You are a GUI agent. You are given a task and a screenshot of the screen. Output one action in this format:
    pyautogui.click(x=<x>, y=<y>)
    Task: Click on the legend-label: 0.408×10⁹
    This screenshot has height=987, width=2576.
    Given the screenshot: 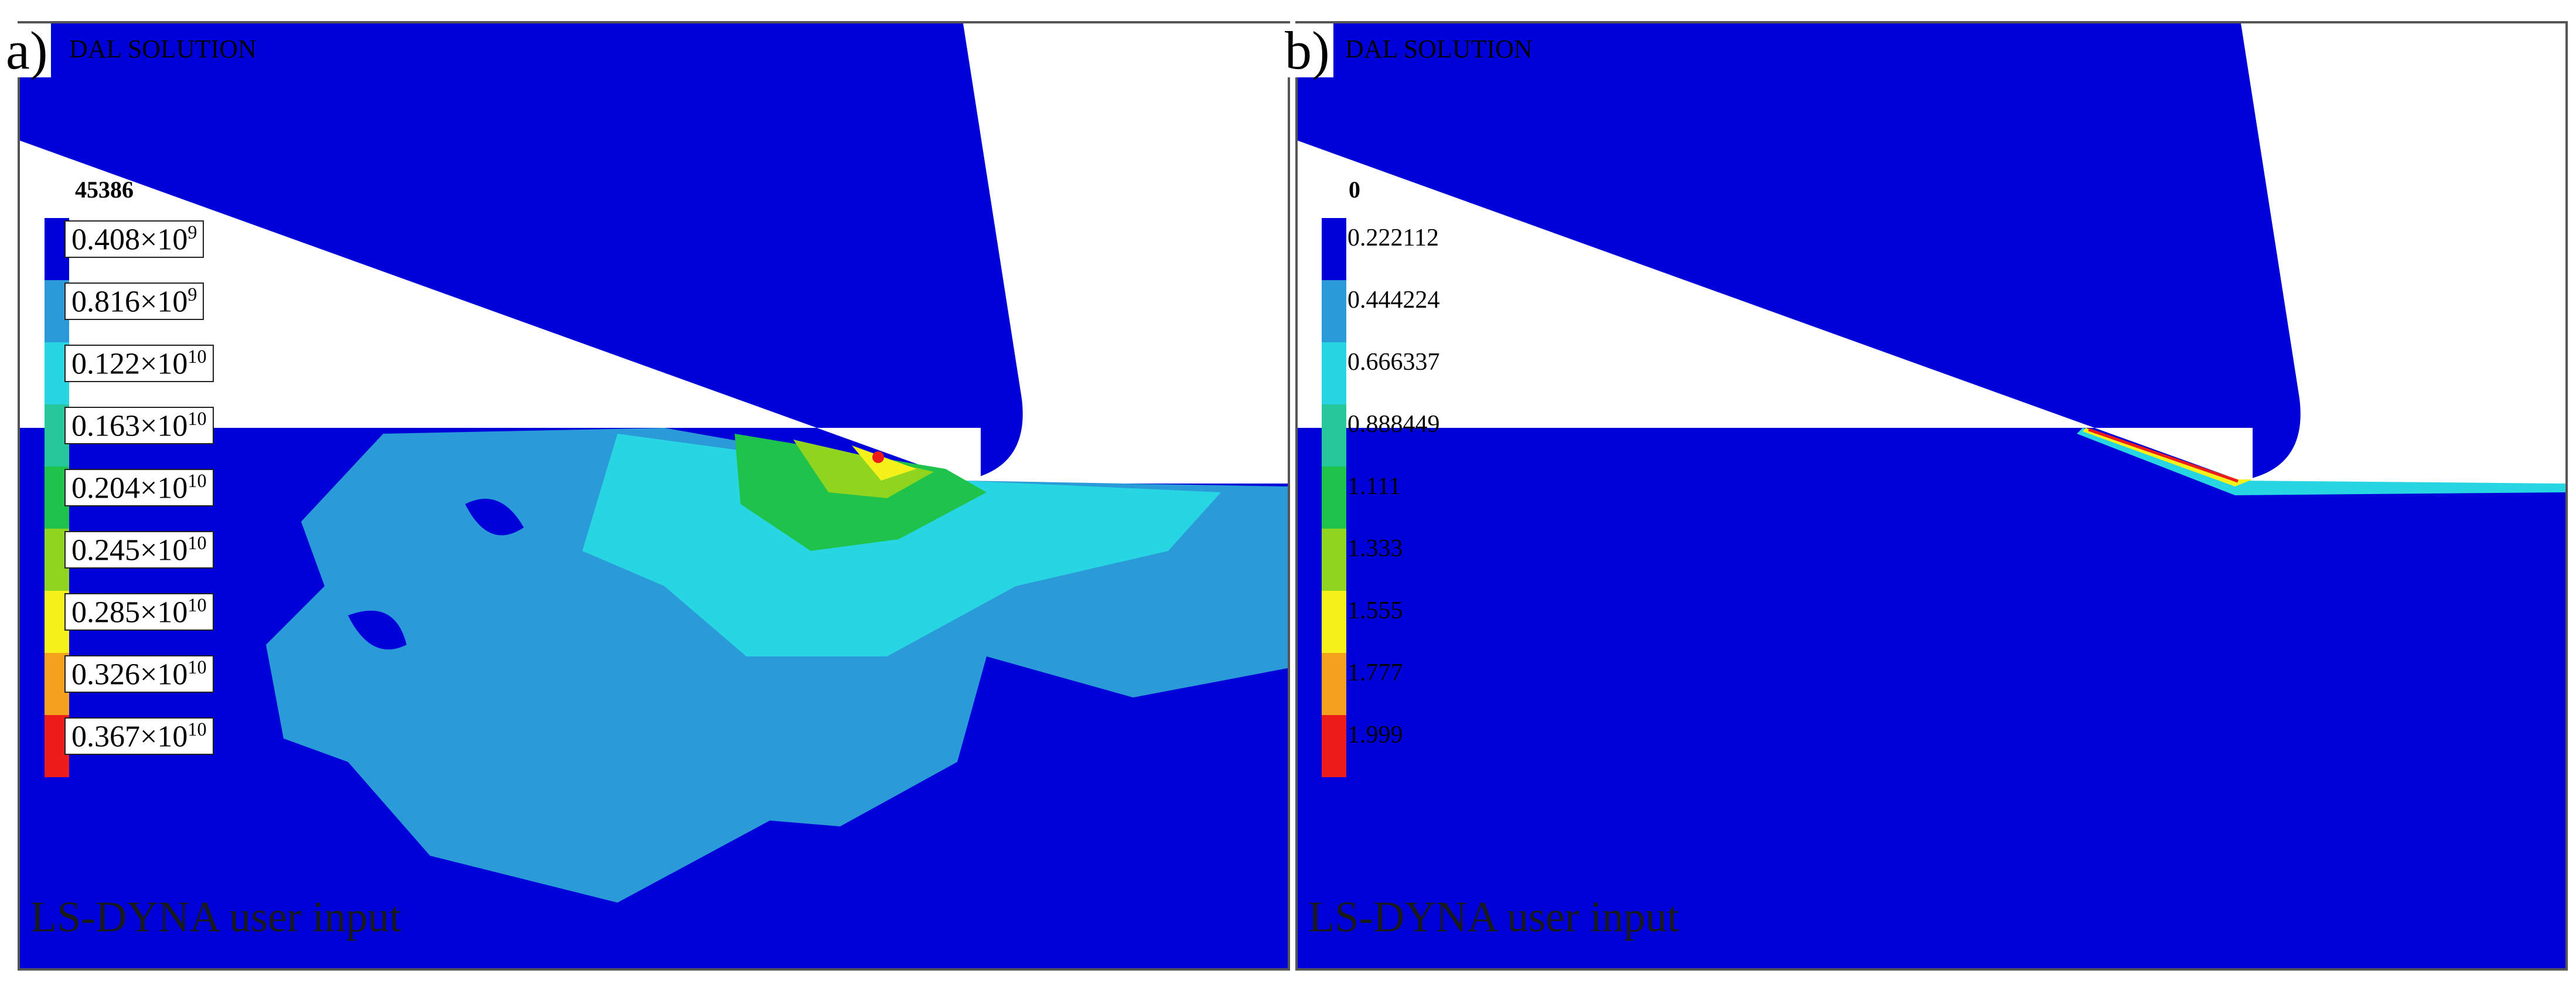 What is the action you would take?
    pyautogui.click(x=134, y=239)
    